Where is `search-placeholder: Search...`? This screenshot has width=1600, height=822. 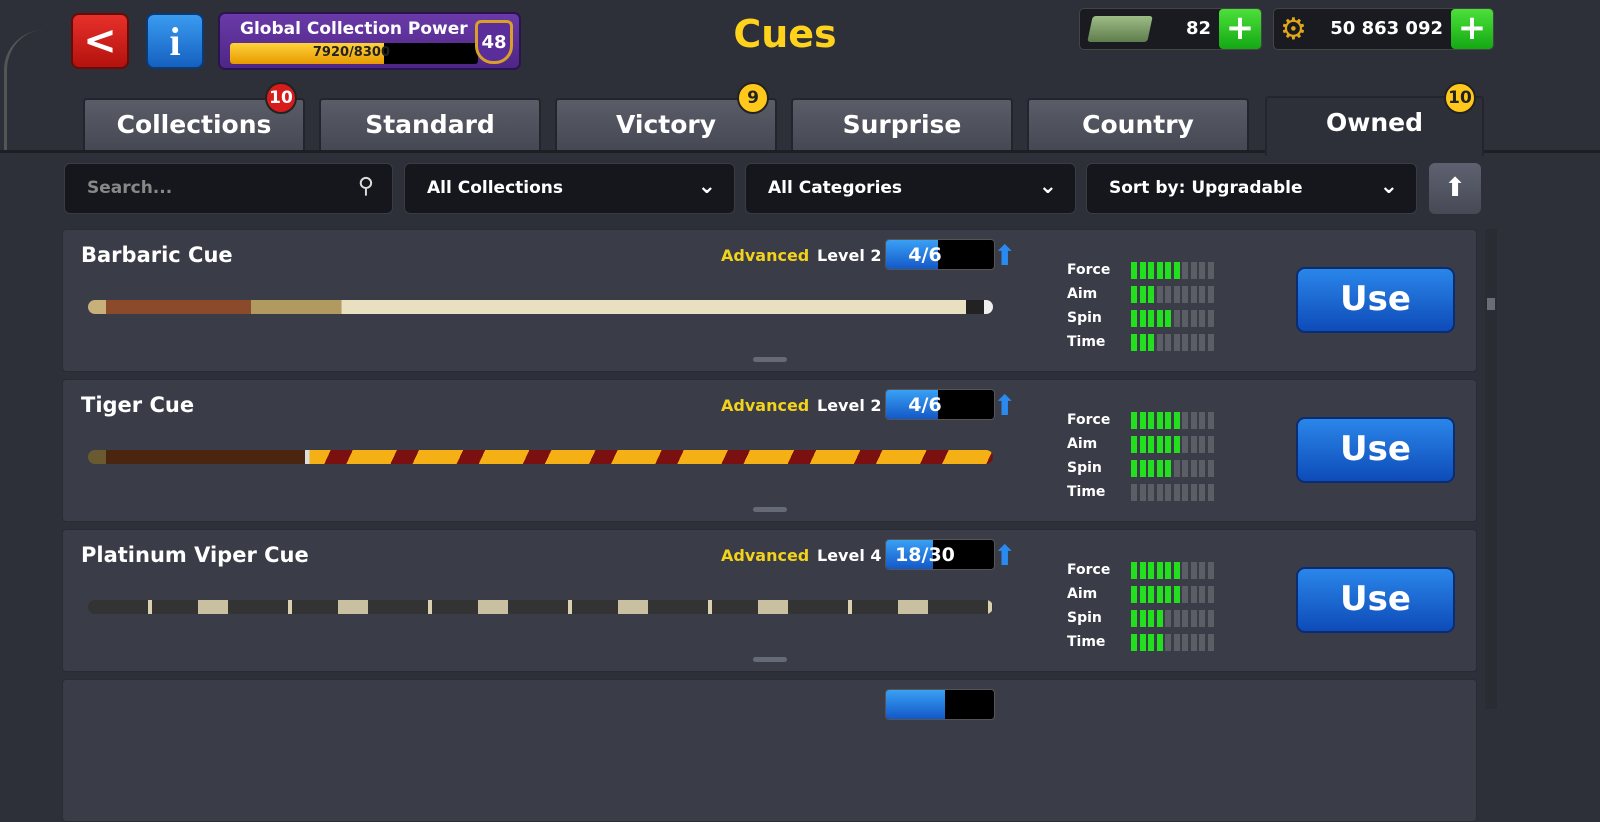 search-placeholder: Search... is located at coordinates (130, 188).